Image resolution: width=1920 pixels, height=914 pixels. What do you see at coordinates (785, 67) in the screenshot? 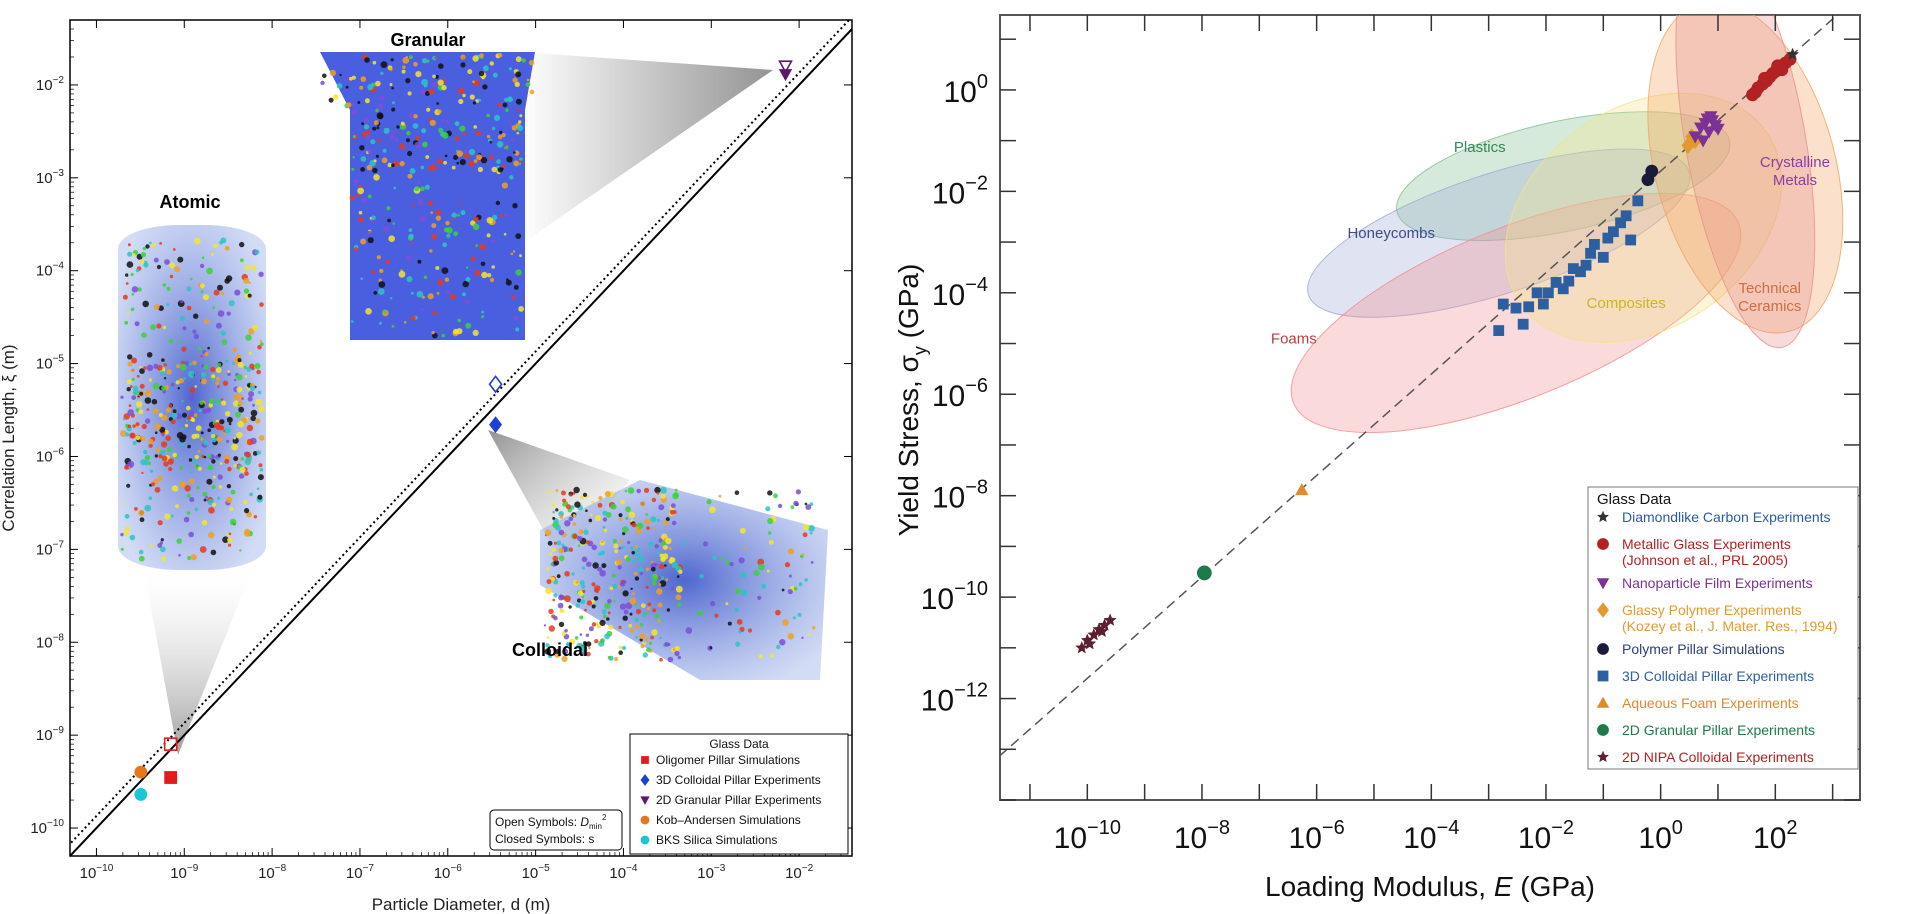
I see `left-point-triangle-down` at bounding box center [785, 67].